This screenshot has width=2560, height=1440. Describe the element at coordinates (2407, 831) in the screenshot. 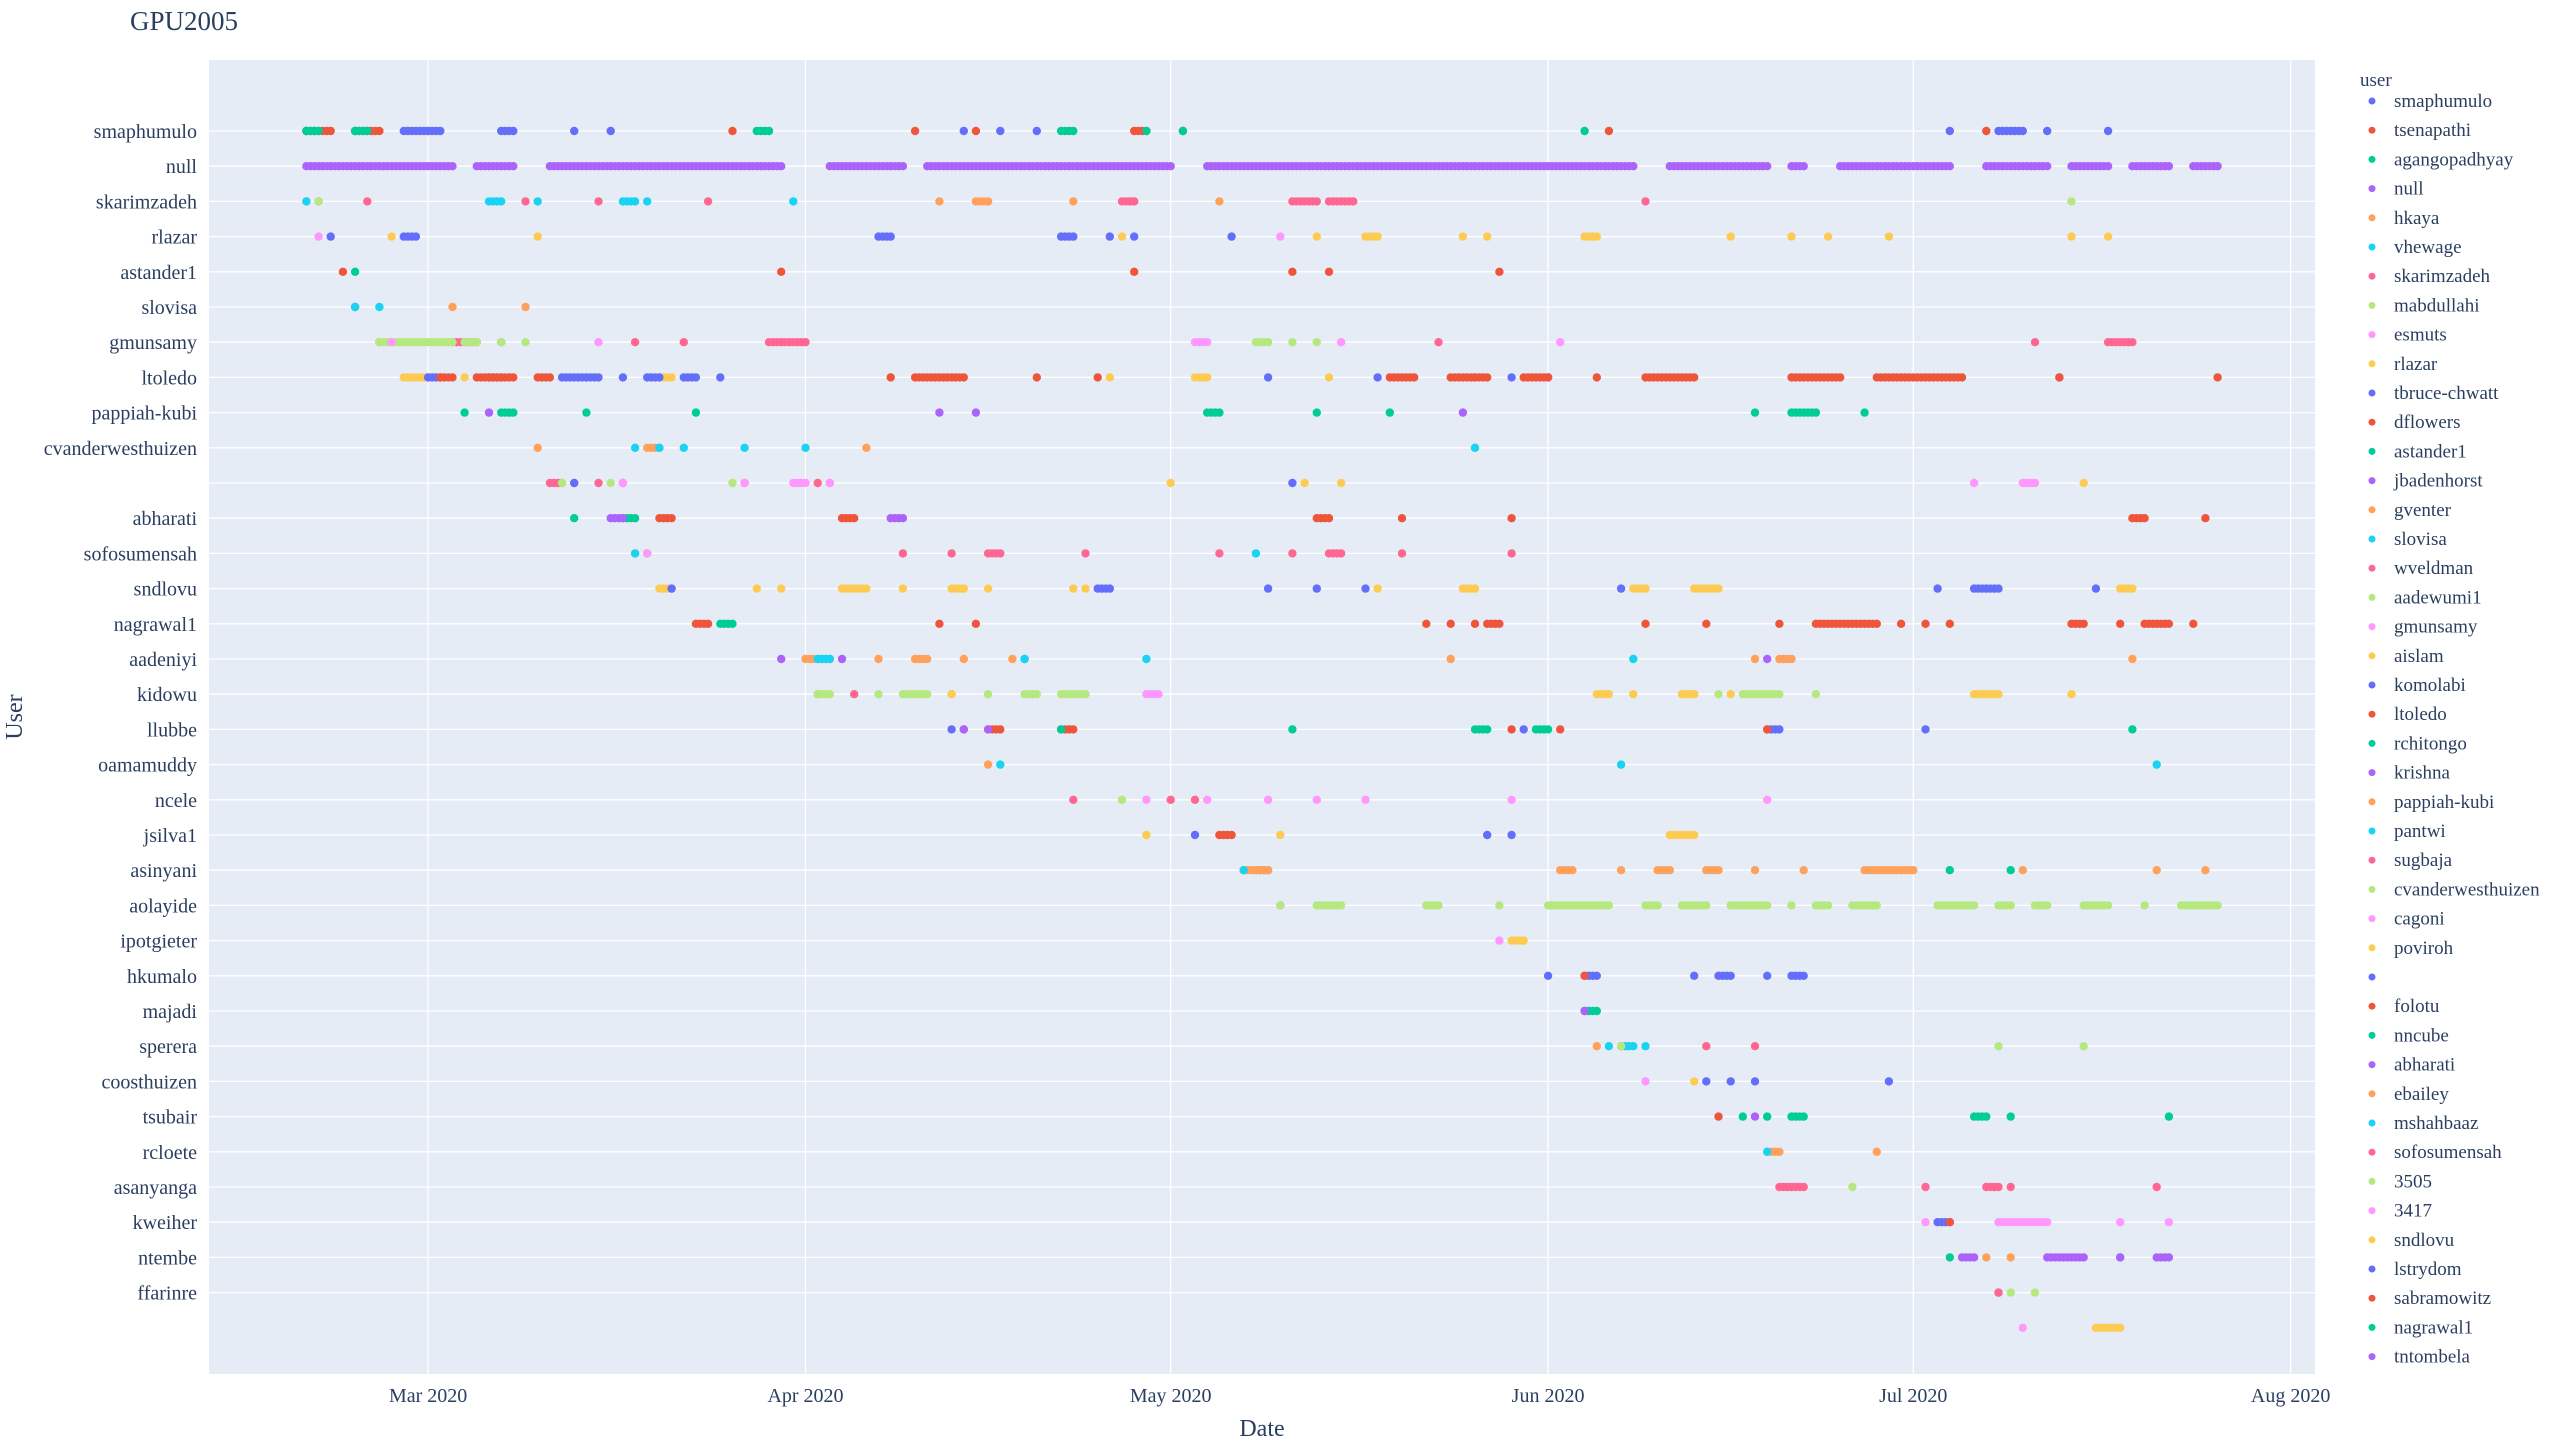

I see `legend-item: pantwi` at that location.